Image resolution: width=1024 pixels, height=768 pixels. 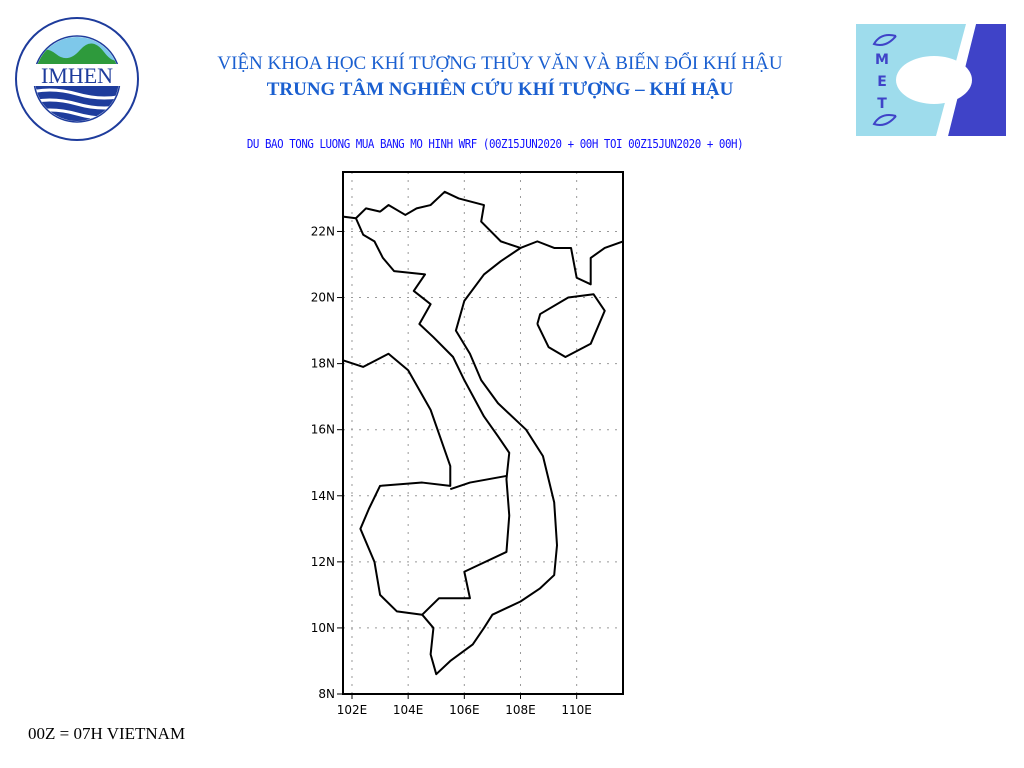 What do you see at coordinates (323, 628) in the screenshot?
I see `lat-tick-label: 10N` at bounding box center [323, 628].